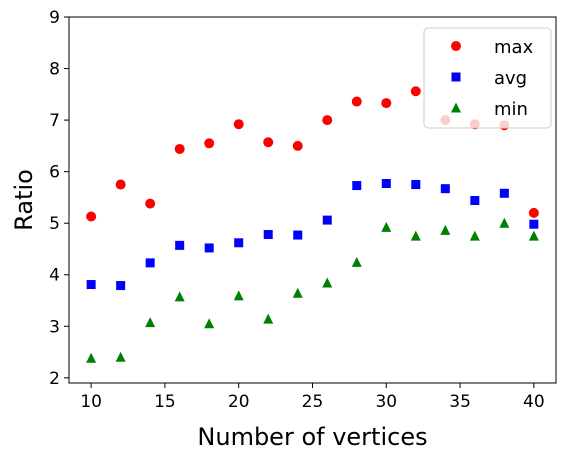 The height and width of the screenshot is (460, 577). What do you see at coordinates (54, 70) in the screenshot?
I see `y-tick-label: 8` at bounding box center [54, 70].